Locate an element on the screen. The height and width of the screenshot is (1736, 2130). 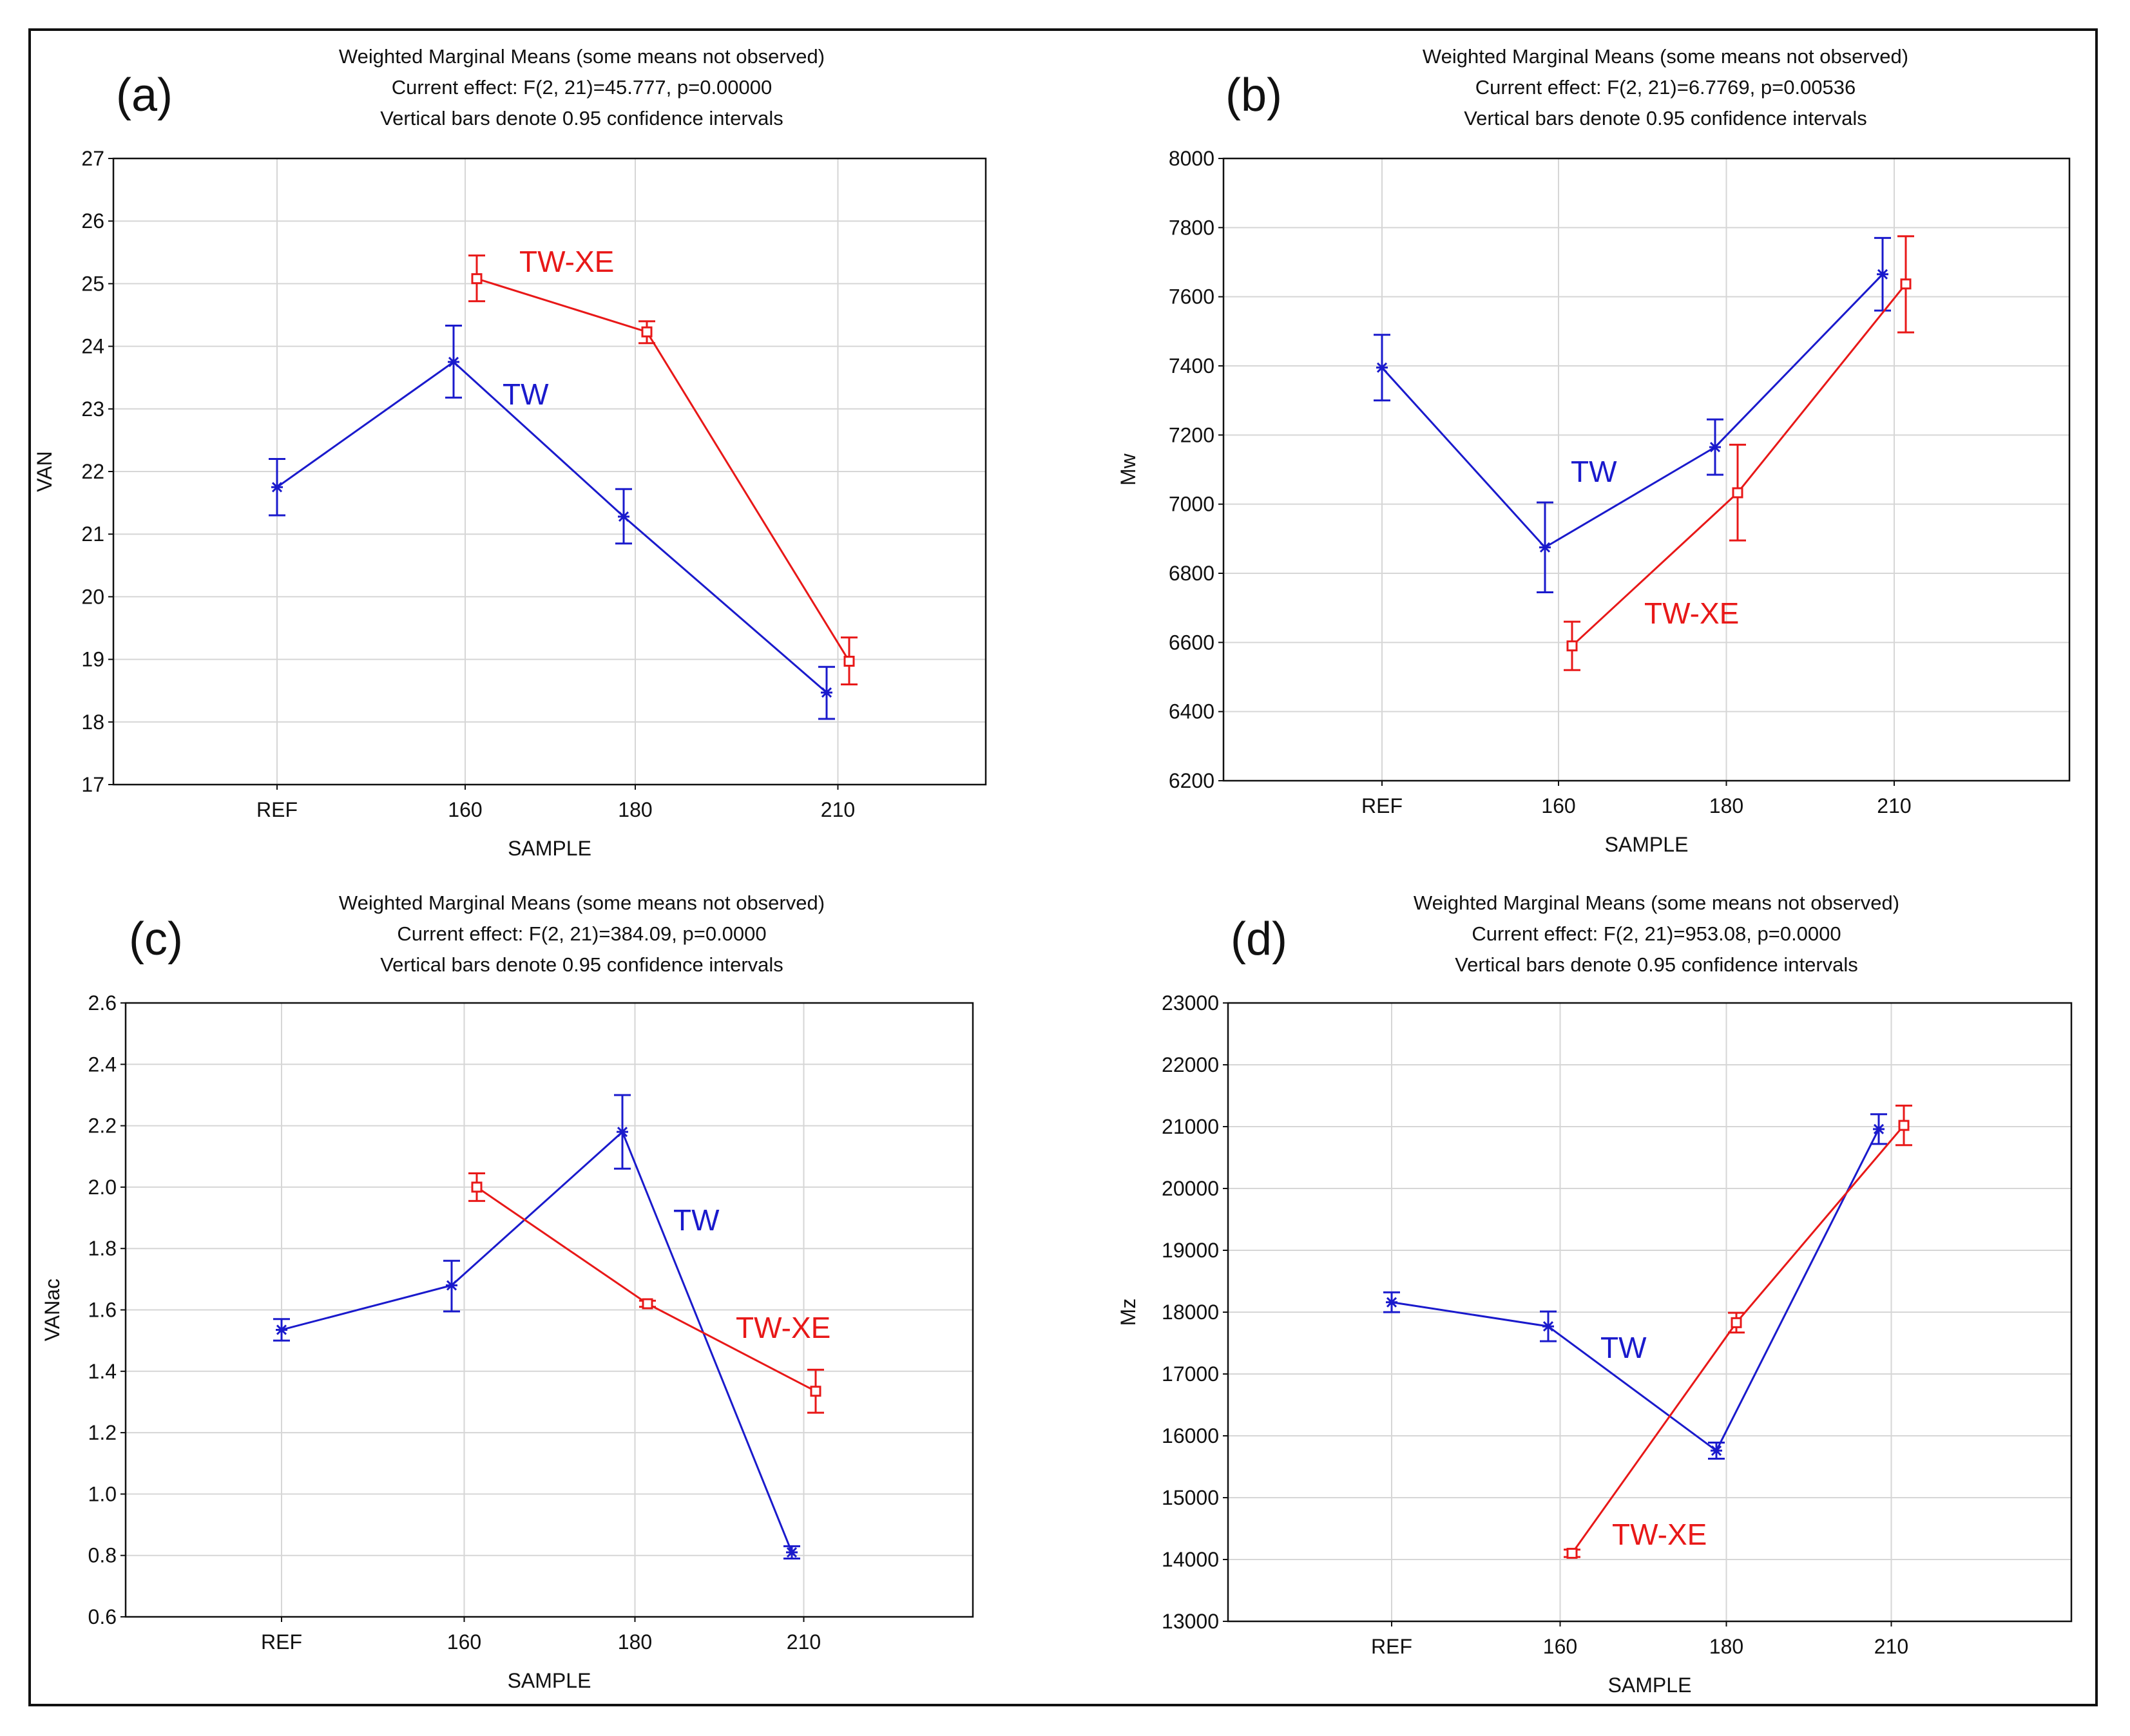
y-tick-label: 19 is located at coordinates (92, 659).